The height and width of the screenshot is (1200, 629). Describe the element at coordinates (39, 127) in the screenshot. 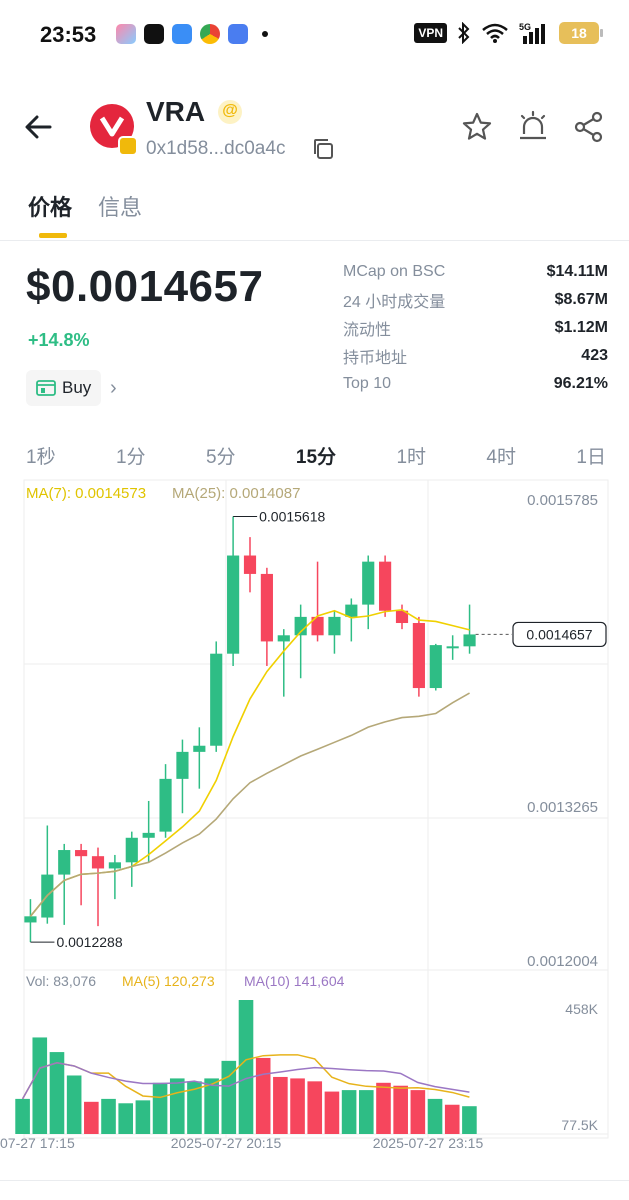

I see `back-arrow-icon` at that location.